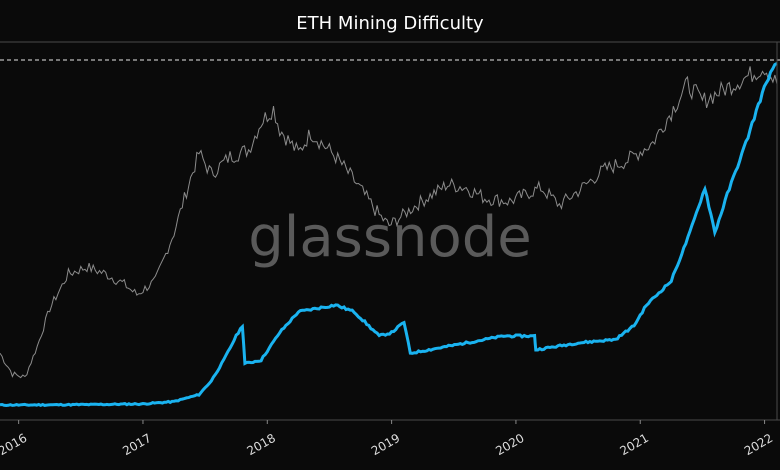  Describe the element at coordinates (390, 237) in the screenshot. I see `glassnode-watermark: glassnode` at that location.